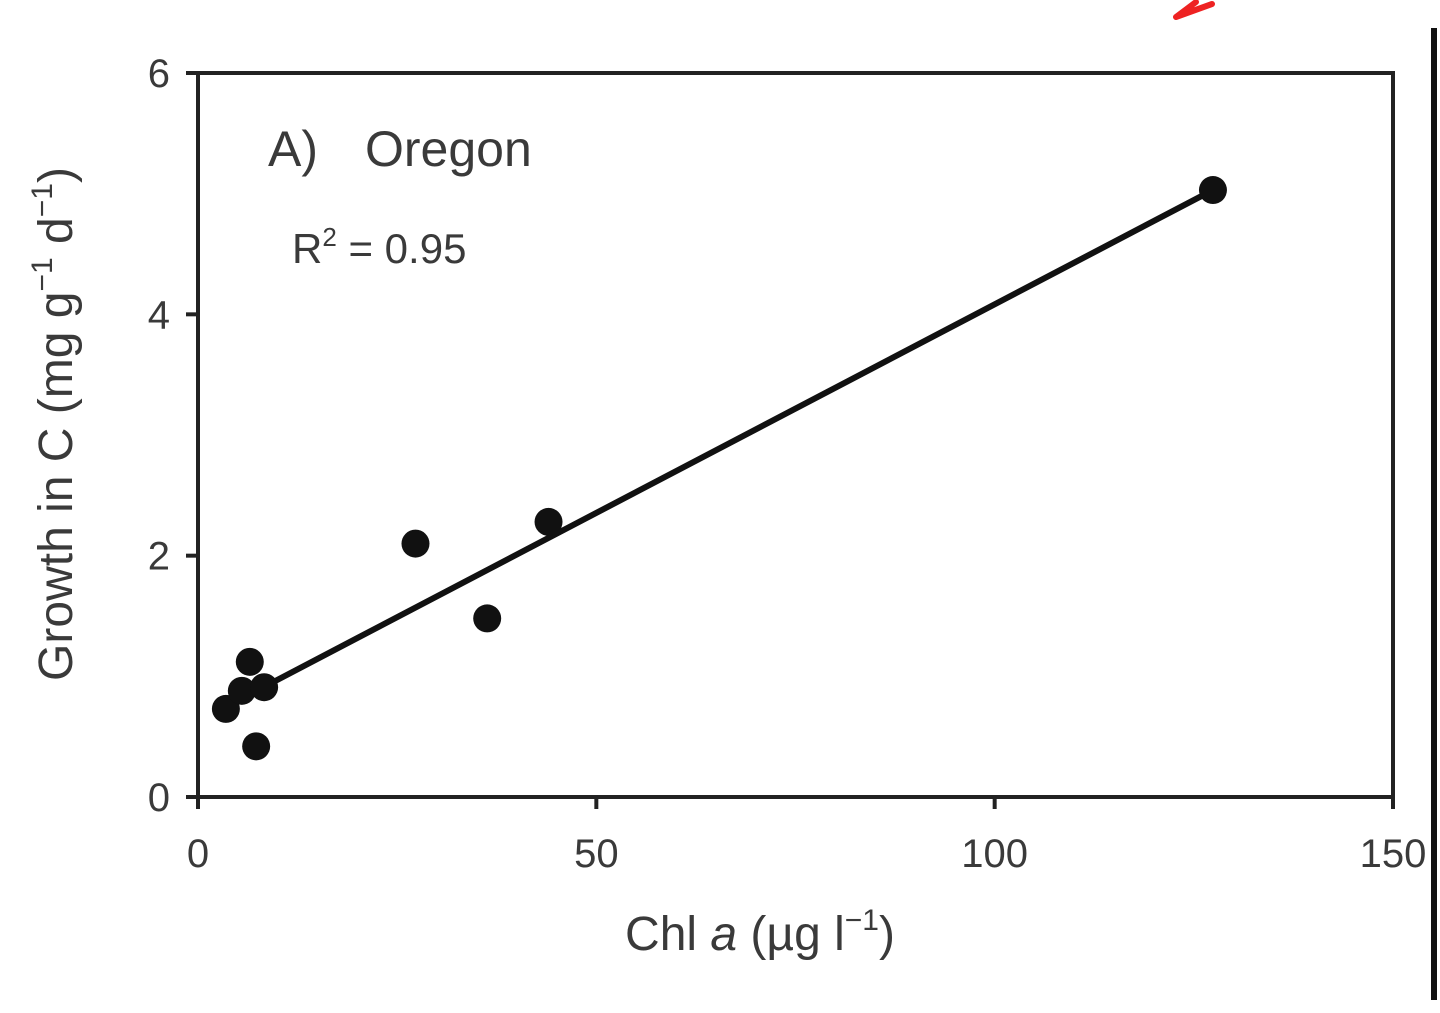  Describe the element at coordinates (402, 248) in the screenshot. I see `r-squared-value: = 0.95` at that location.